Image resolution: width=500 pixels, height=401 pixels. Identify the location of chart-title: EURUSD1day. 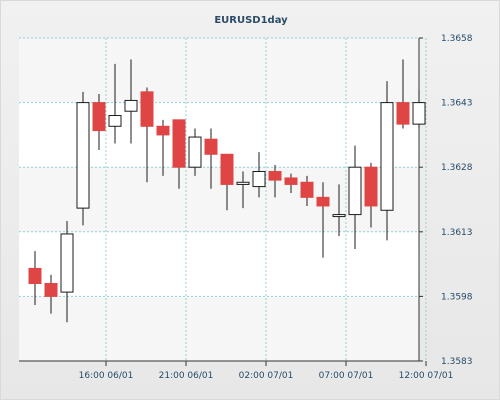
(251, 20).